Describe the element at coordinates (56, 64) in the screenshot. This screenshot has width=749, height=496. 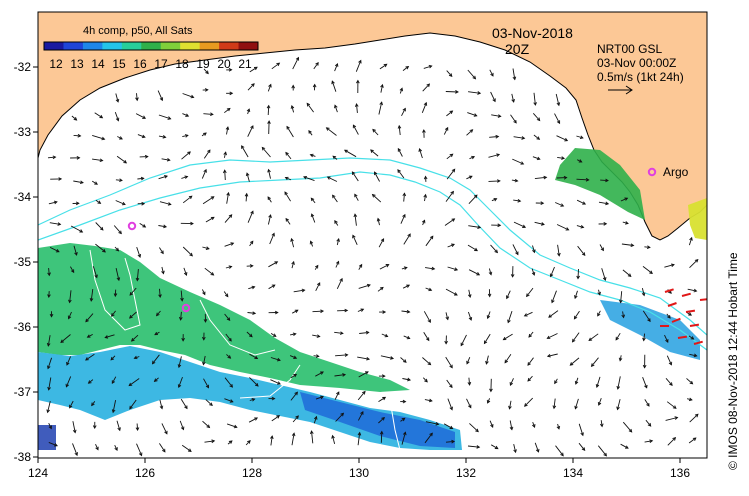
I see `colorbar-label: 12` at that location.